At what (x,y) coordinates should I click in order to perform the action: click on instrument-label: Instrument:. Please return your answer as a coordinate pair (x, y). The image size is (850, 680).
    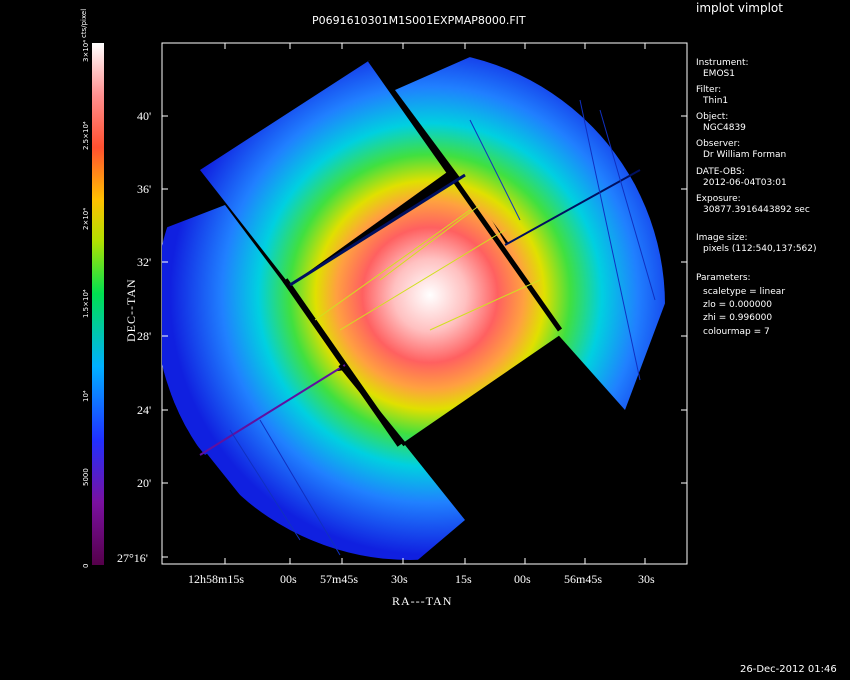
    Looking at the image, I should click on (722, 63).